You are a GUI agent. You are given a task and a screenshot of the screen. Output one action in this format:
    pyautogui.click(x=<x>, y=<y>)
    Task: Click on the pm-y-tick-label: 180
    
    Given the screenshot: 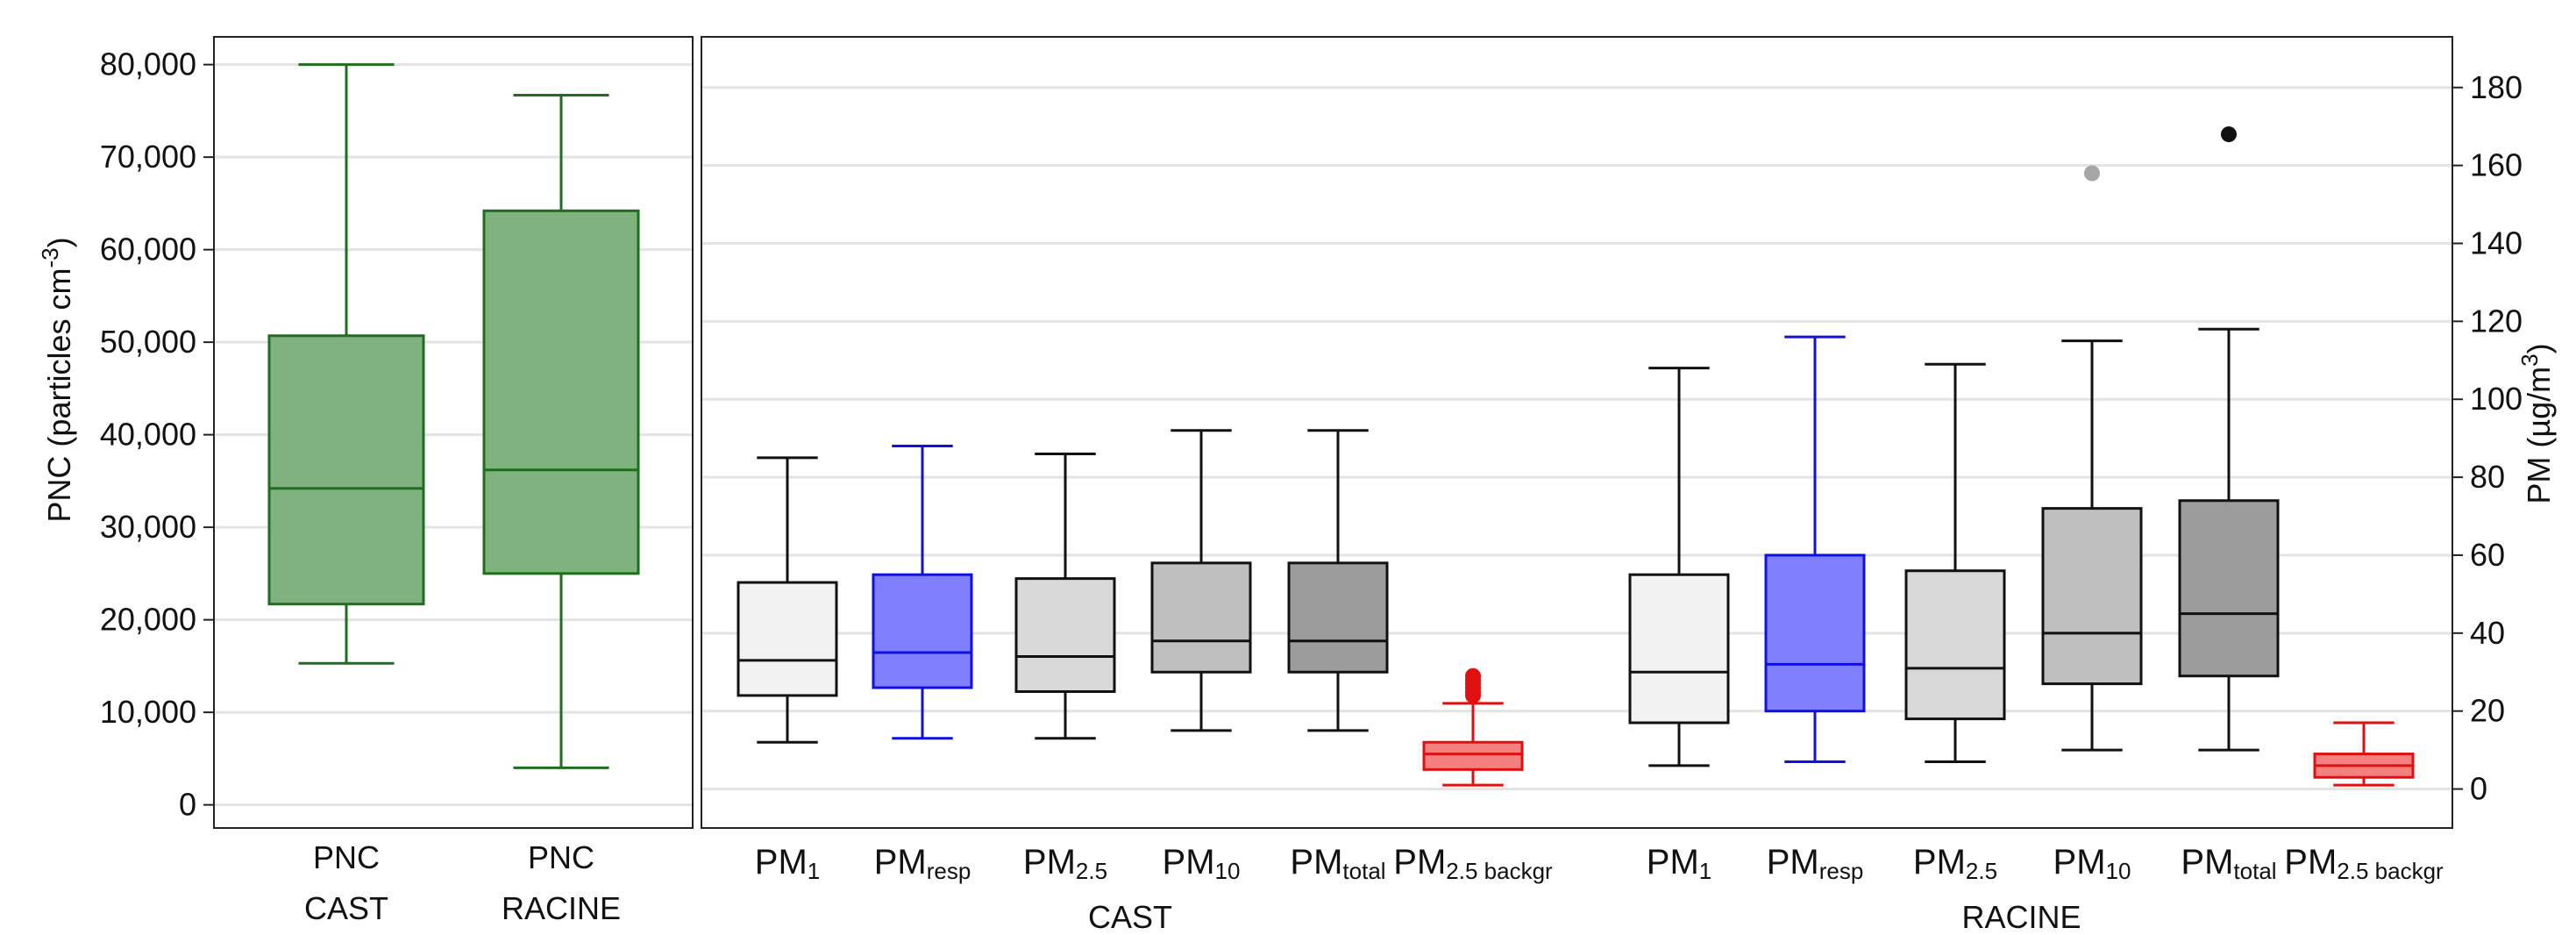 What is the action you would take?
    pyautogui.click(x=2496, y=87)
    